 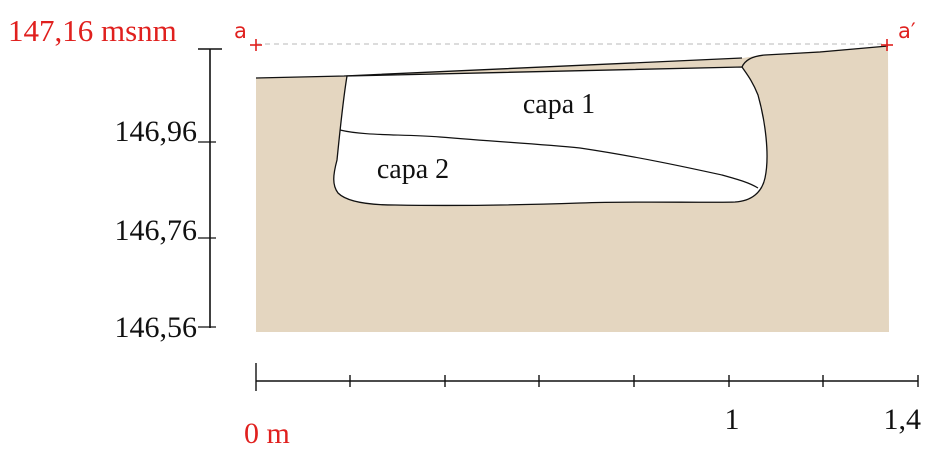 I want to click on ground-surface-right, so click(x=815, y=56).